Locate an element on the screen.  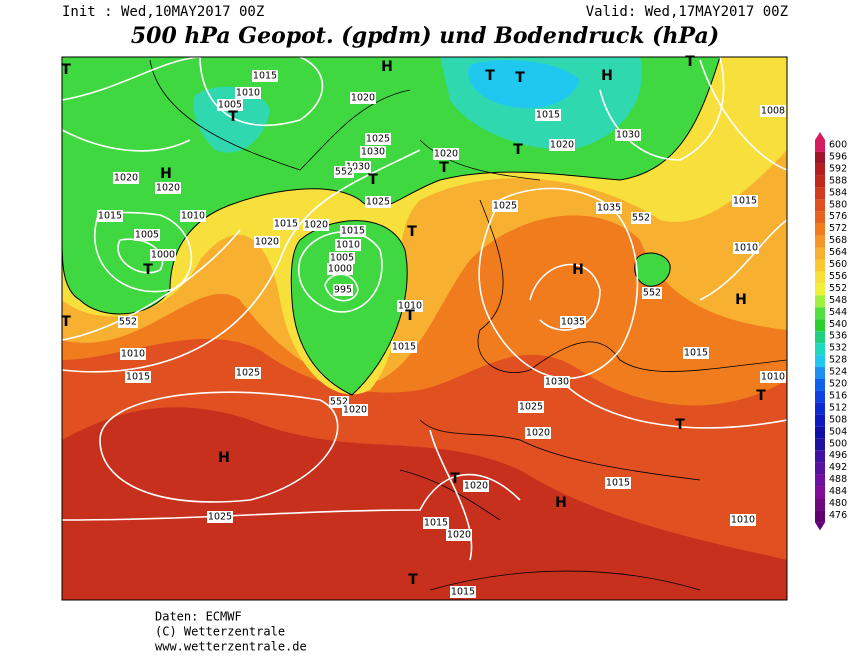
legend-label: 584 is located at coordinates (838, 192).